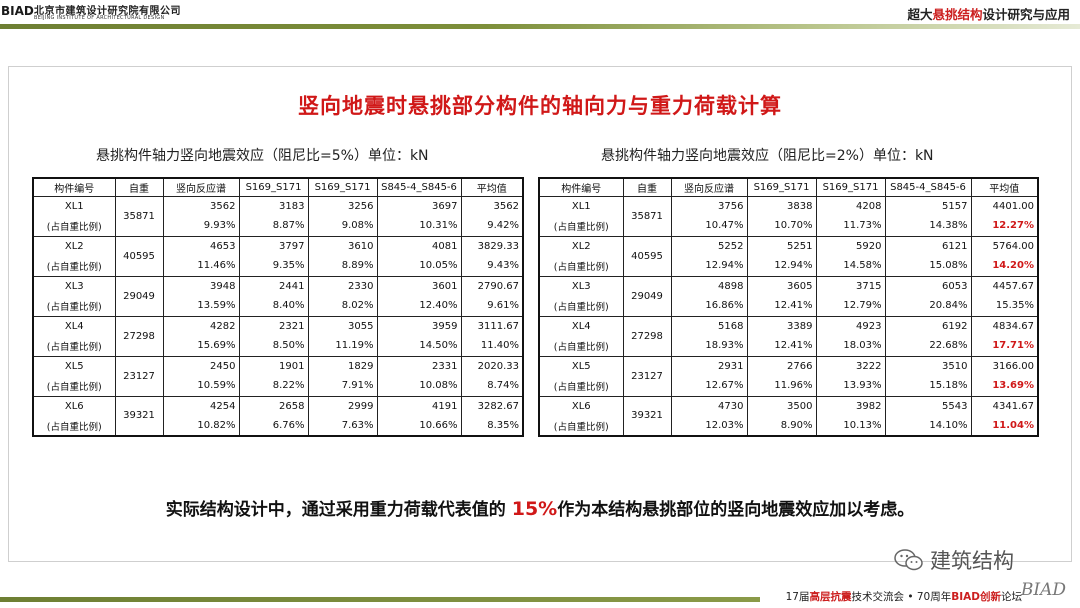 The height and width of the screenshot is (608, 1080). I want to click on member-id: XL1, so click(74, 205).